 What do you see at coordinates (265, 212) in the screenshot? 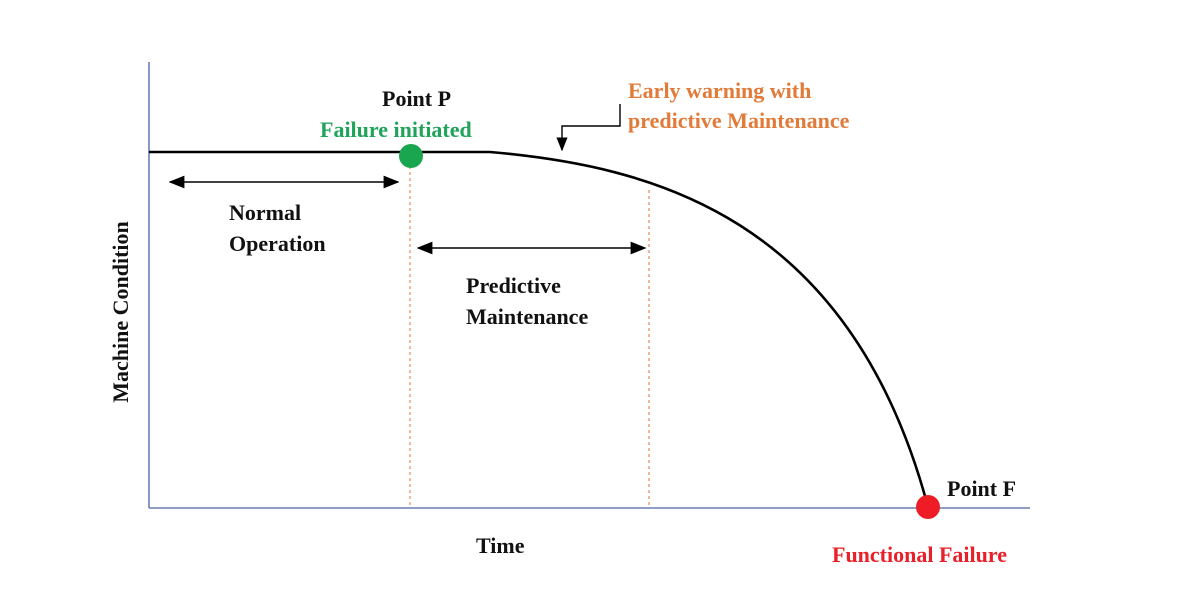
I see `normal-operation-line1: Normal` at bounding box center [265, 212].